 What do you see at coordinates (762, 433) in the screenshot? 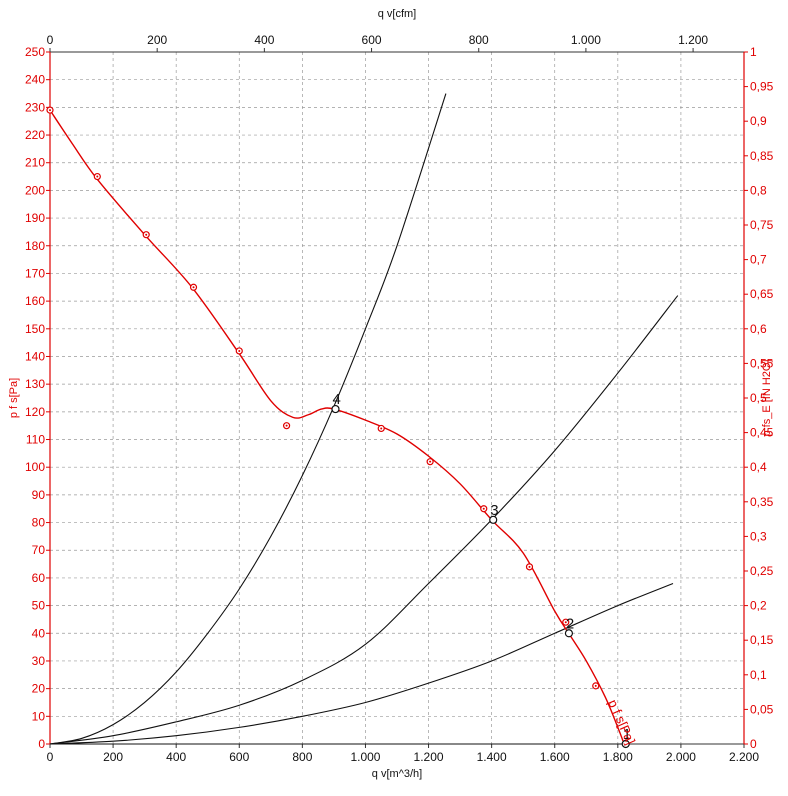
I see `y-right-tick-label: 0,45` at bounding box center [762, 433].